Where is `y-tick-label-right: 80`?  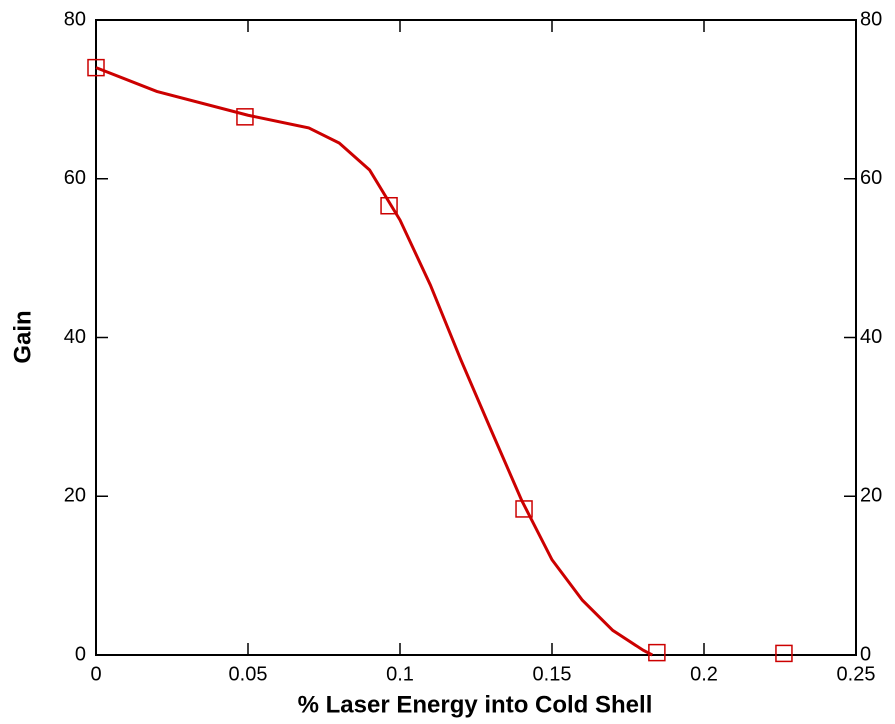
y-tick-label-right: 80 is located at coordinates (871, 19).